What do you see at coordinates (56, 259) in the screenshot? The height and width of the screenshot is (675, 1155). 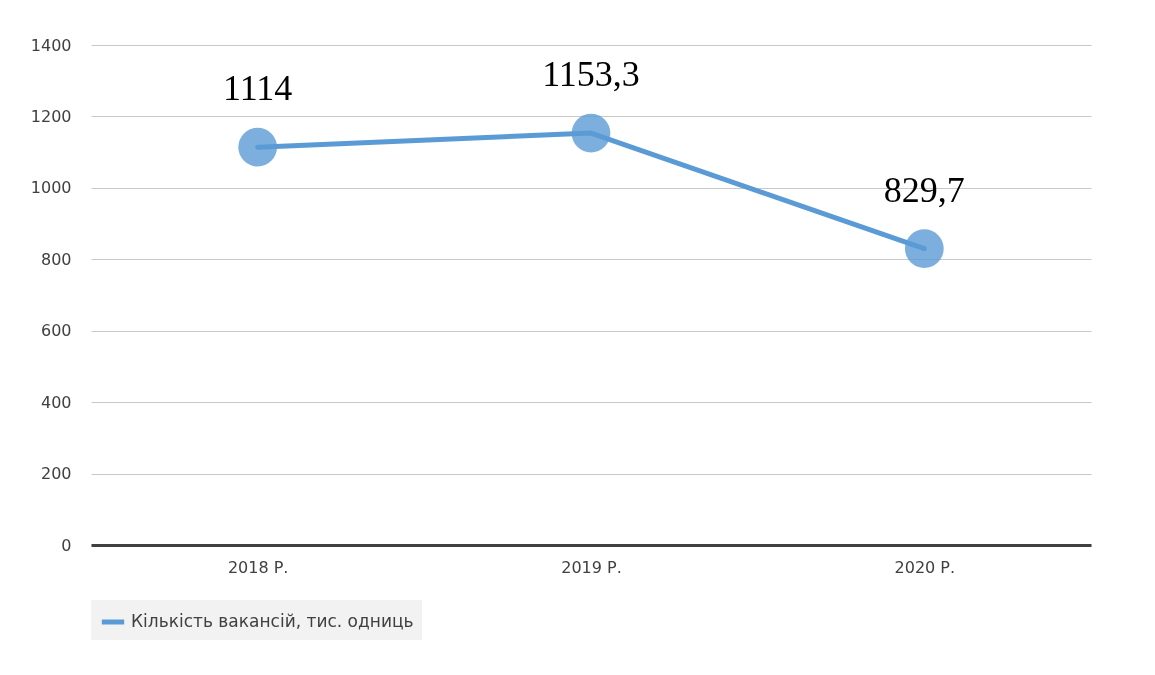 I see `y-tick-label: 800` at bounding box center [56, 259].